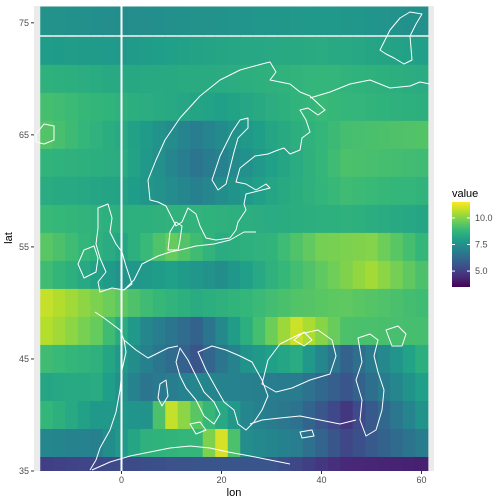 Image resolution: width=504 pixels, height=504 pixels. I want to click on y-tick-label: 75, so click(24, 23).